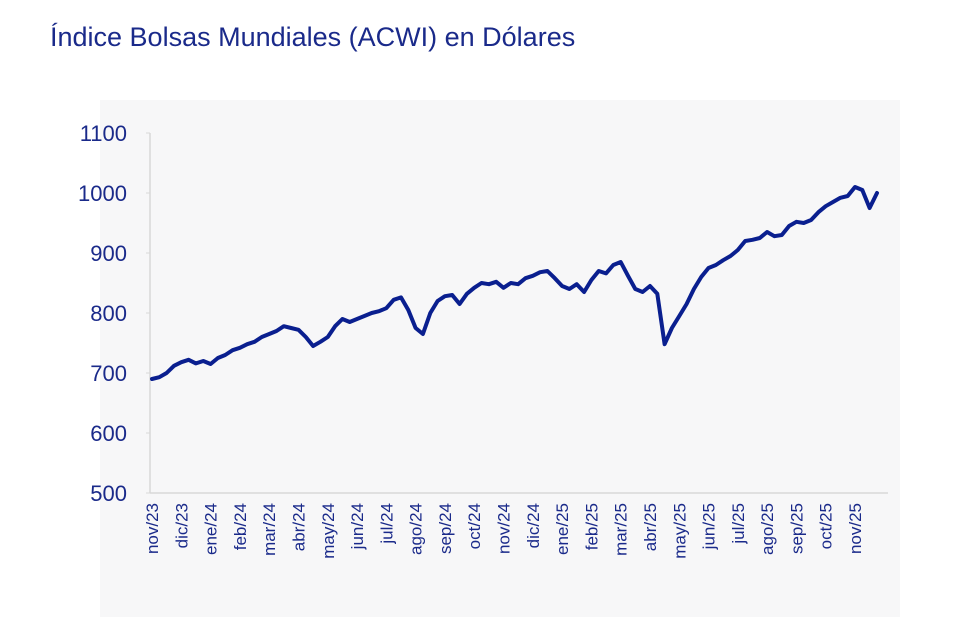  What do you see at coordinates (767, 529) in the screenshot?
I see `x-tick-label: ago/25` at bounding box center [767, 529].